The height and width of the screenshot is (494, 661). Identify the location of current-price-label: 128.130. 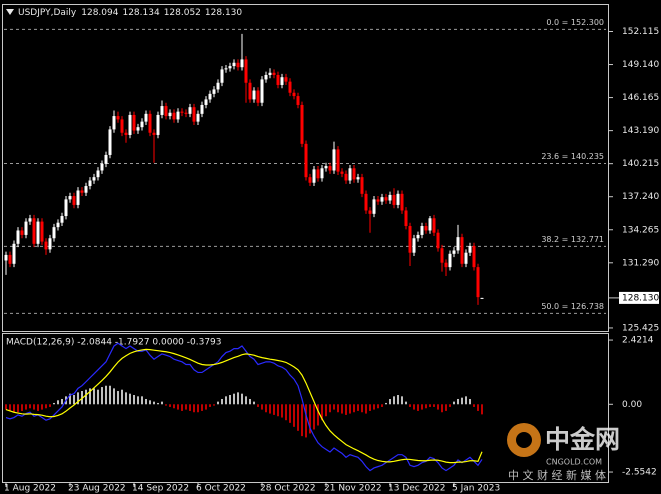
(640, 298).